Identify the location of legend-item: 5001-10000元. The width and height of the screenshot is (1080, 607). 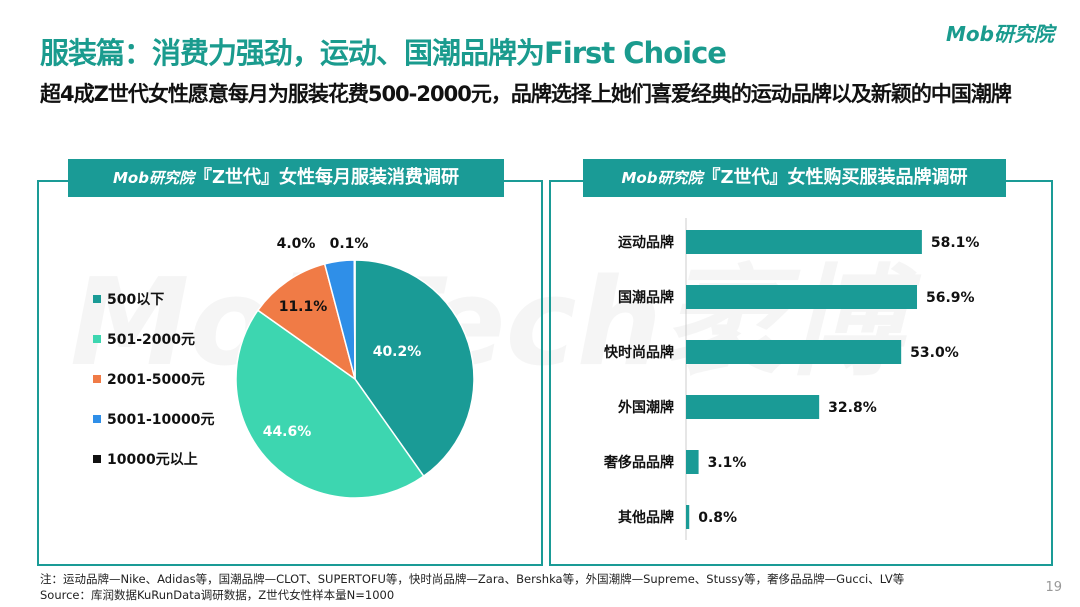
(153, 419).